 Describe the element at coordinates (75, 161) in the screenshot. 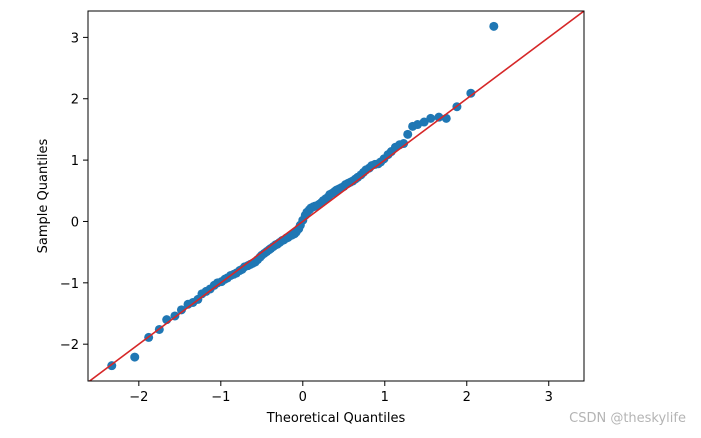

I see `y-tick-label: 1` at that location.